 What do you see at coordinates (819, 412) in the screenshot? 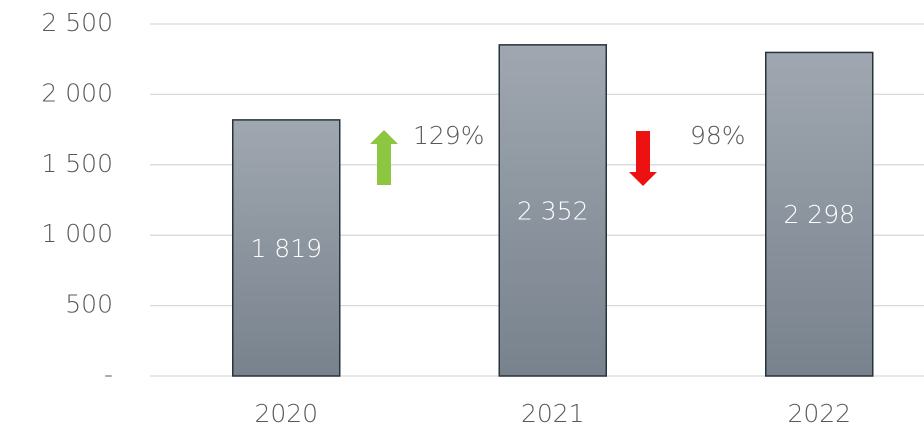
I see `x-tick-label: 2022` at bounding box center [819, 412].